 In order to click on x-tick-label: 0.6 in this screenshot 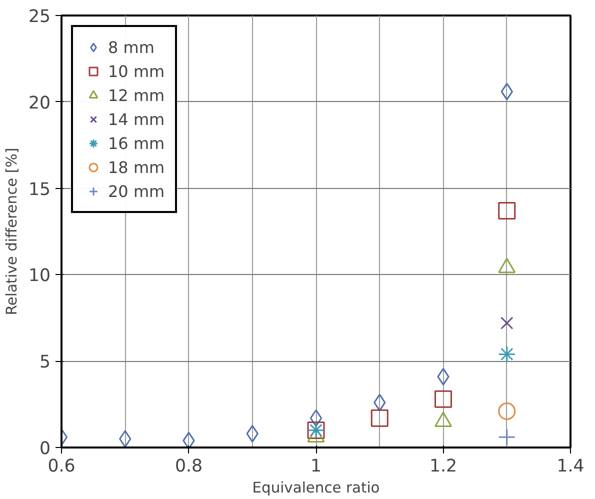, I will do `click(62, 466)`.